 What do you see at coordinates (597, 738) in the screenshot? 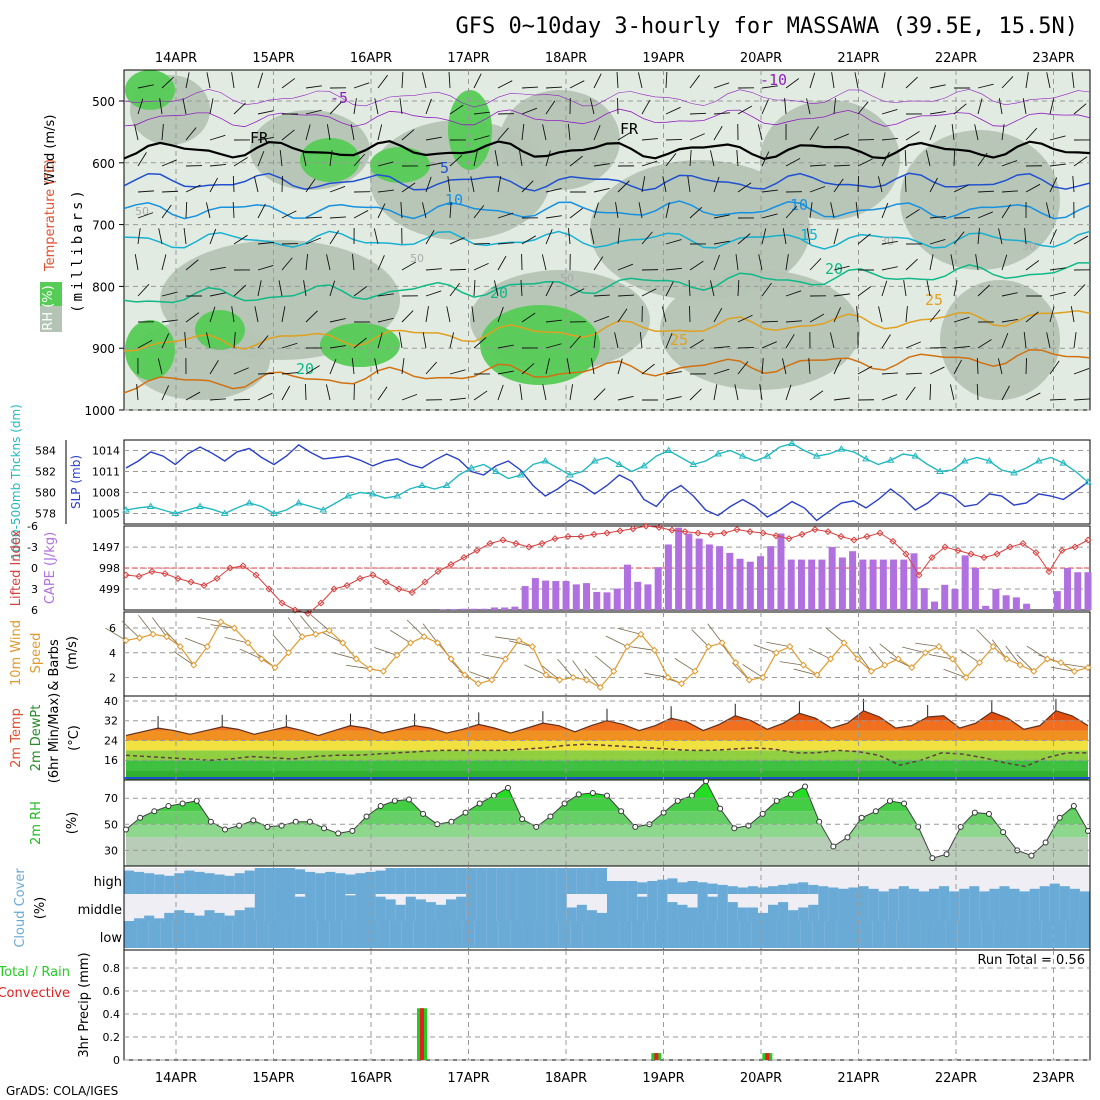
I see `temp-2m-panel: 40 32 24 16` at bounding box center [597, 738].